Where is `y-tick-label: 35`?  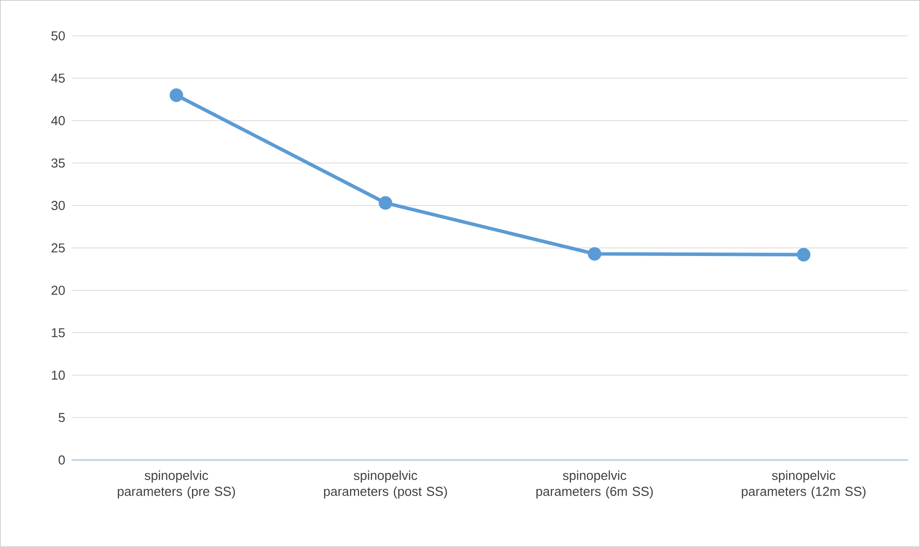 y-tick-label: 35 is located at coordinates (58, 163).